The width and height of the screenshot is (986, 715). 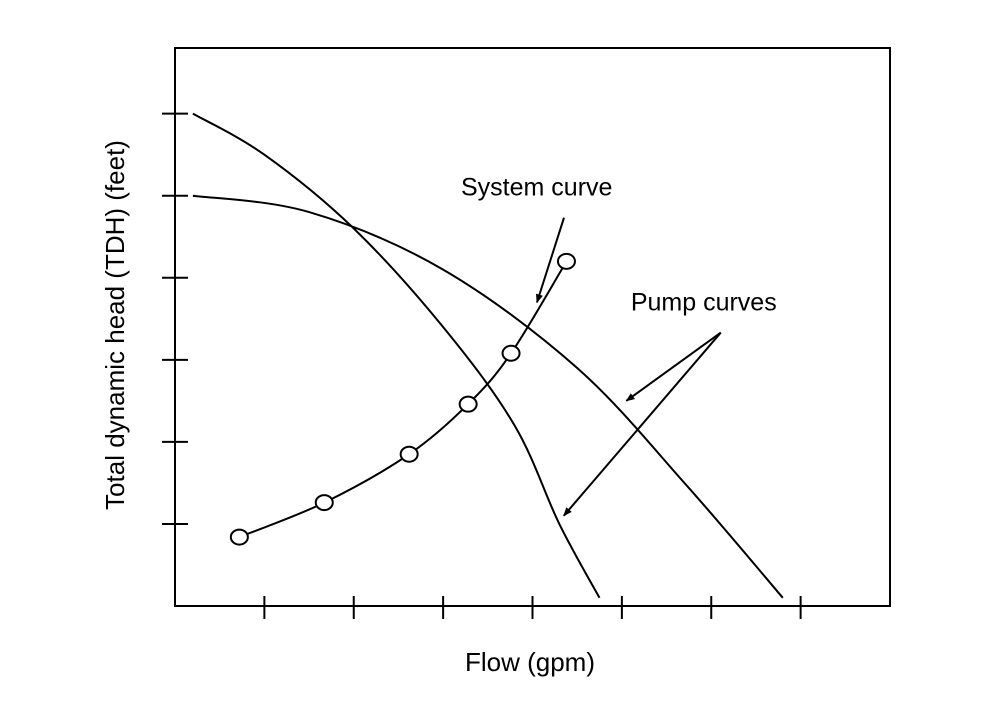 What do you see at coordinates (530, 662) in the screenshot?
I see `x-axis-label: Flow (gpm)` at bounding box center [530, 662].